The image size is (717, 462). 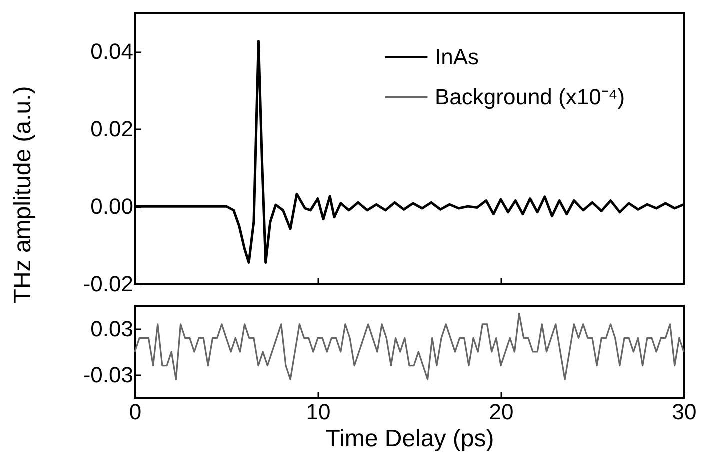 I want to click on y-axis-title: THz amplitude (a.u.), so click(x=23, y=195).